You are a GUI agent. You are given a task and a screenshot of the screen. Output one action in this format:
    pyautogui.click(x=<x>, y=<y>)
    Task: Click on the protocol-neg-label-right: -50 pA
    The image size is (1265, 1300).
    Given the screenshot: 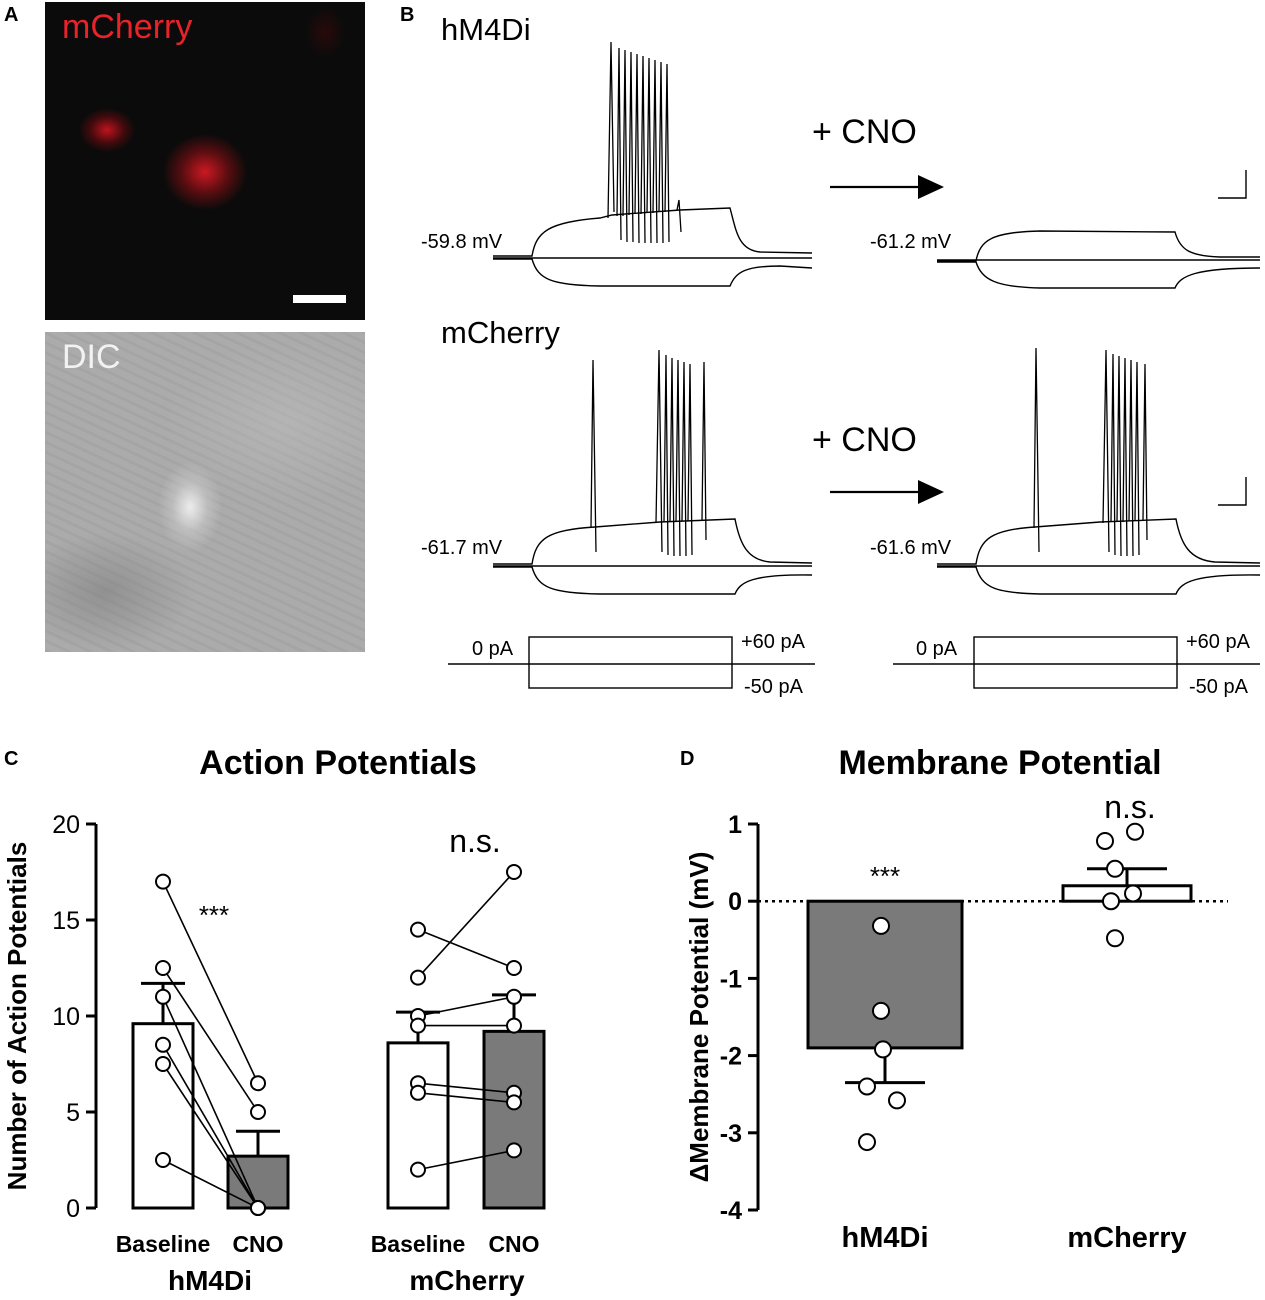 What is the action you would take?
    pyautogui.click(x=1219, y=687)
    